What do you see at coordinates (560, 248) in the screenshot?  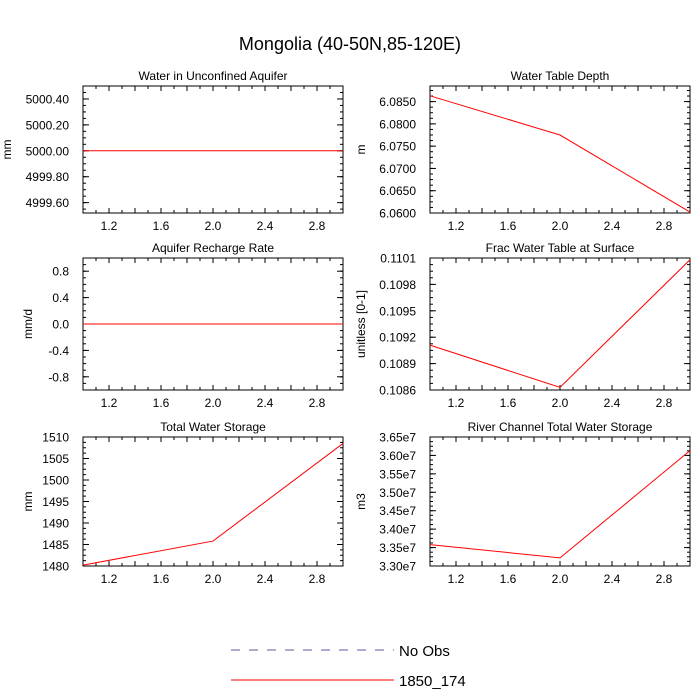 I see `panel-title: Frac Water Table at Surface` at bounding box center [560, 248].